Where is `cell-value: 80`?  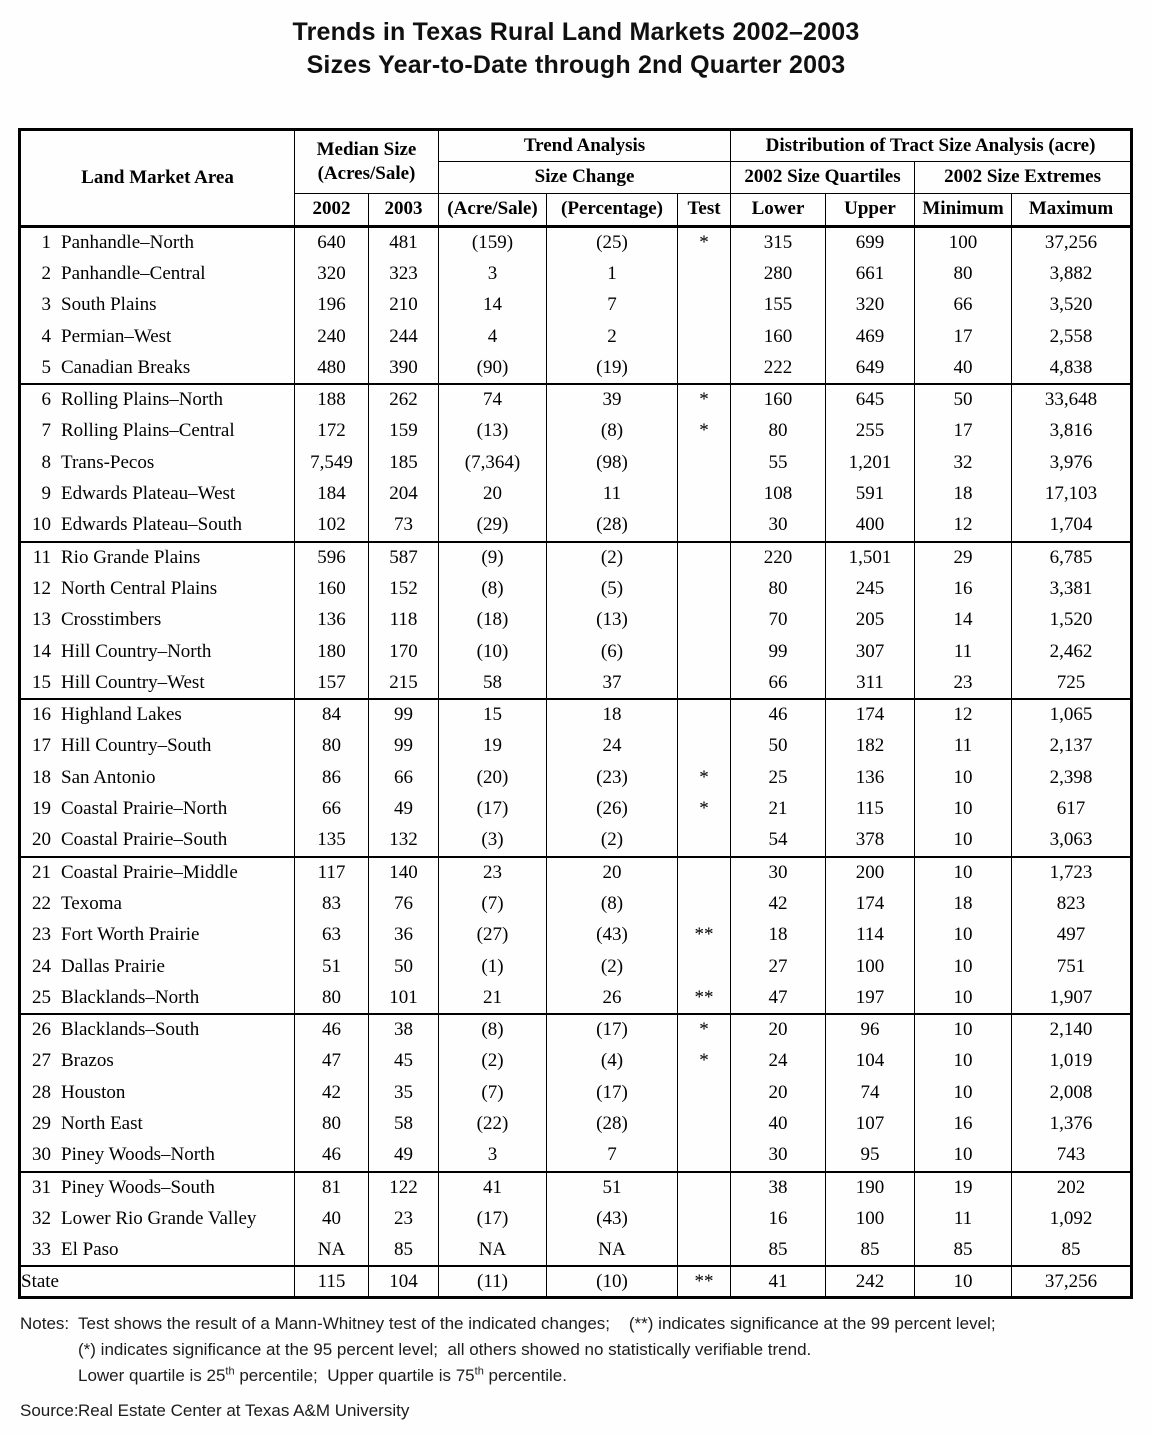 cell-value: 80 is located at coordinates (331, 1124).